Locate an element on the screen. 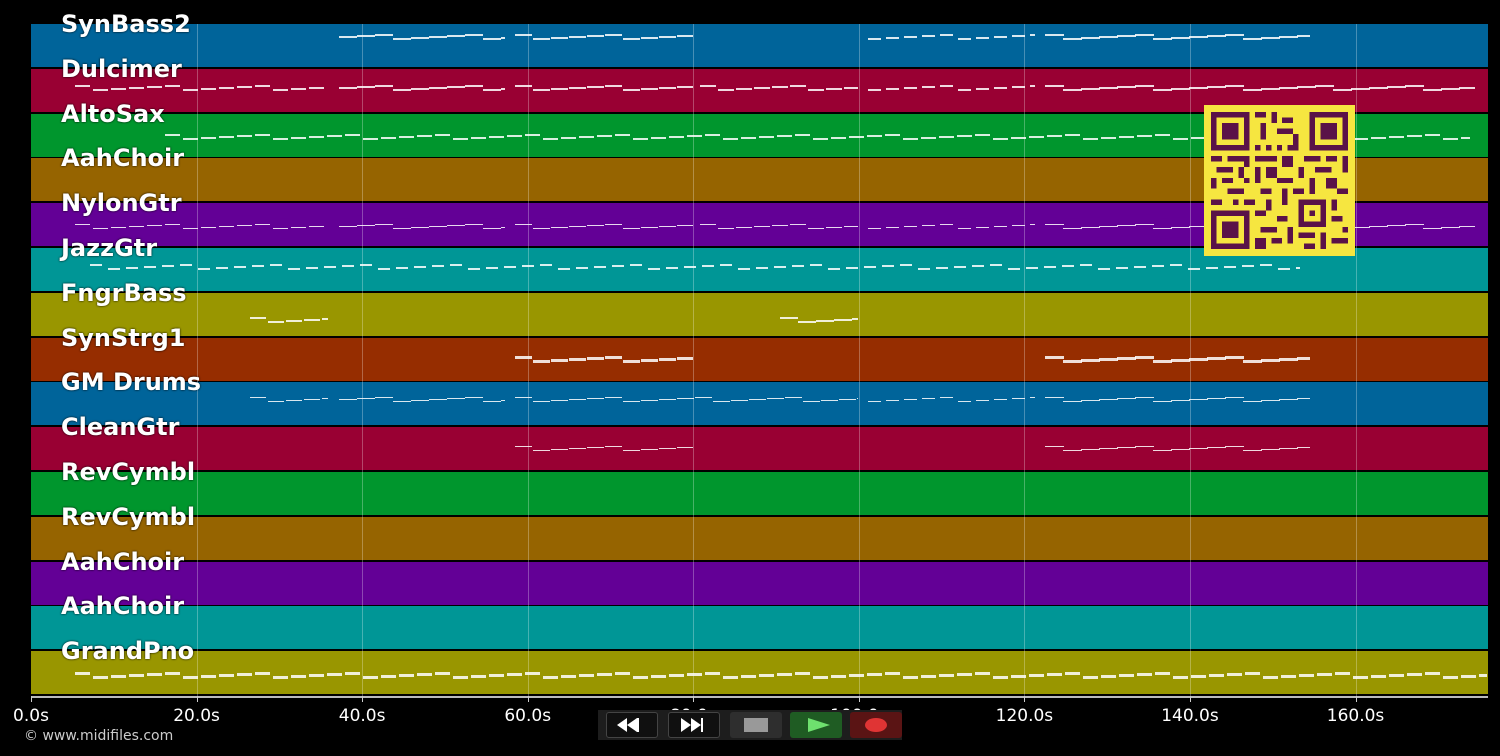  track-label: AltoSax is located at coordinates (113, 113).